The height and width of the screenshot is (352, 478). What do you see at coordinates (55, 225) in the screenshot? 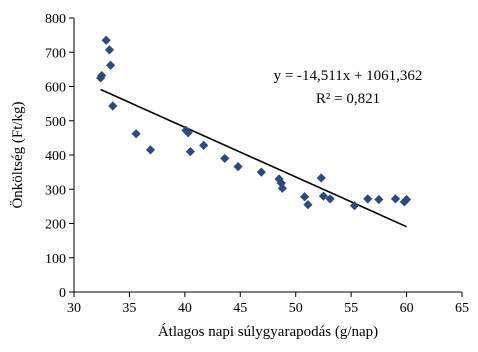
I see `y-tick-label: 200` at bounding box center [55, 225].